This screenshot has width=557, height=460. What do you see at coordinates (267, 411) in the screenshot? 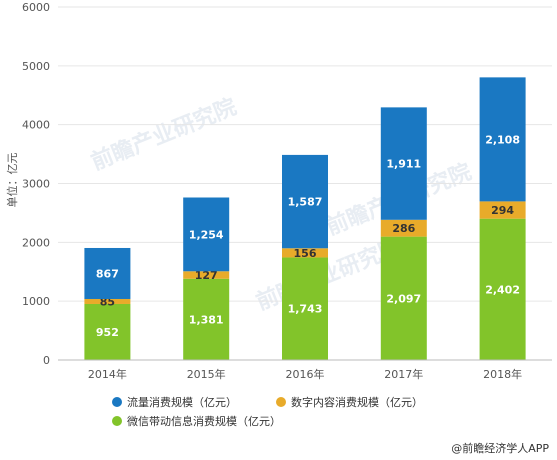
I see `legend: 流量消费规模（亿元） 数字内容消费规模（亿元） 微信带动信息消费规模（亿元）` at bounding box center [267, 411].